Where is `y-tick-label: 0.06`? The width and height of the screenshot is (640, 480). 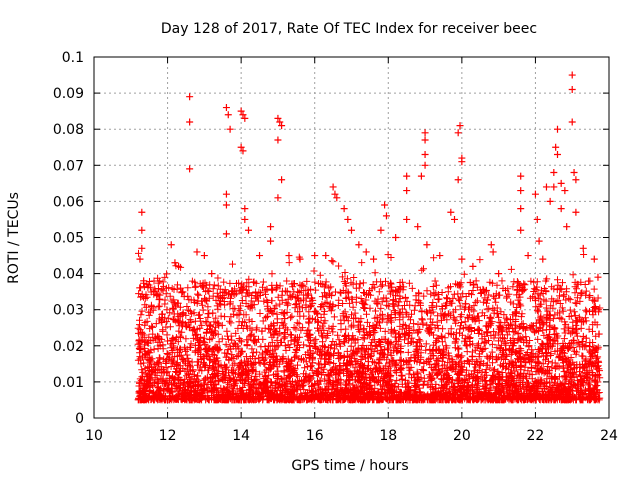 y-tick-label: 0.06 is located at coordinates (68, 202).